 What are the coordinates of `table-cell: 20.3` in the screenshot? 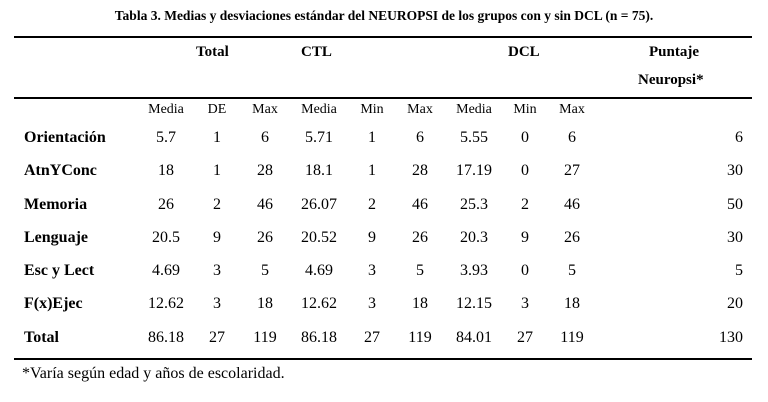 It's located at (474, 237).